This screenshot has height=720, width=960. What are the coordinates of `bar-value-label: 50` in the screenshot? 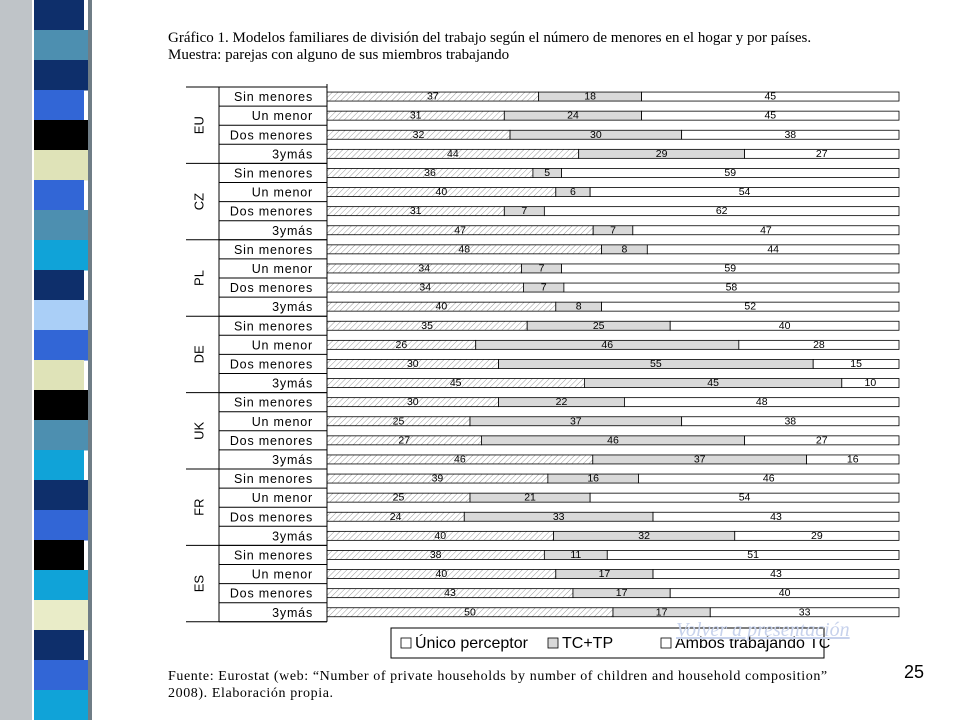 It's located at (470, 612).